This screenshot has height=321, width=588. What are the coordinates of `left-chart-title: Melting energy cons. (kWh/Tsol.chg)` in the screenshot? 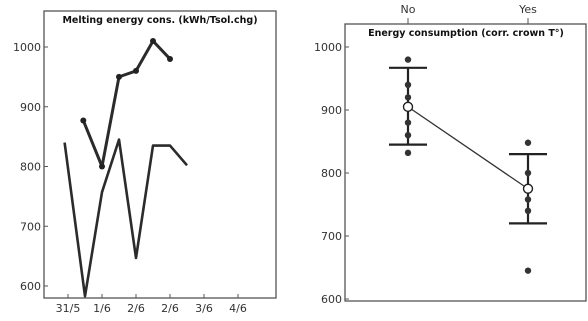 It's located at (159, 20).